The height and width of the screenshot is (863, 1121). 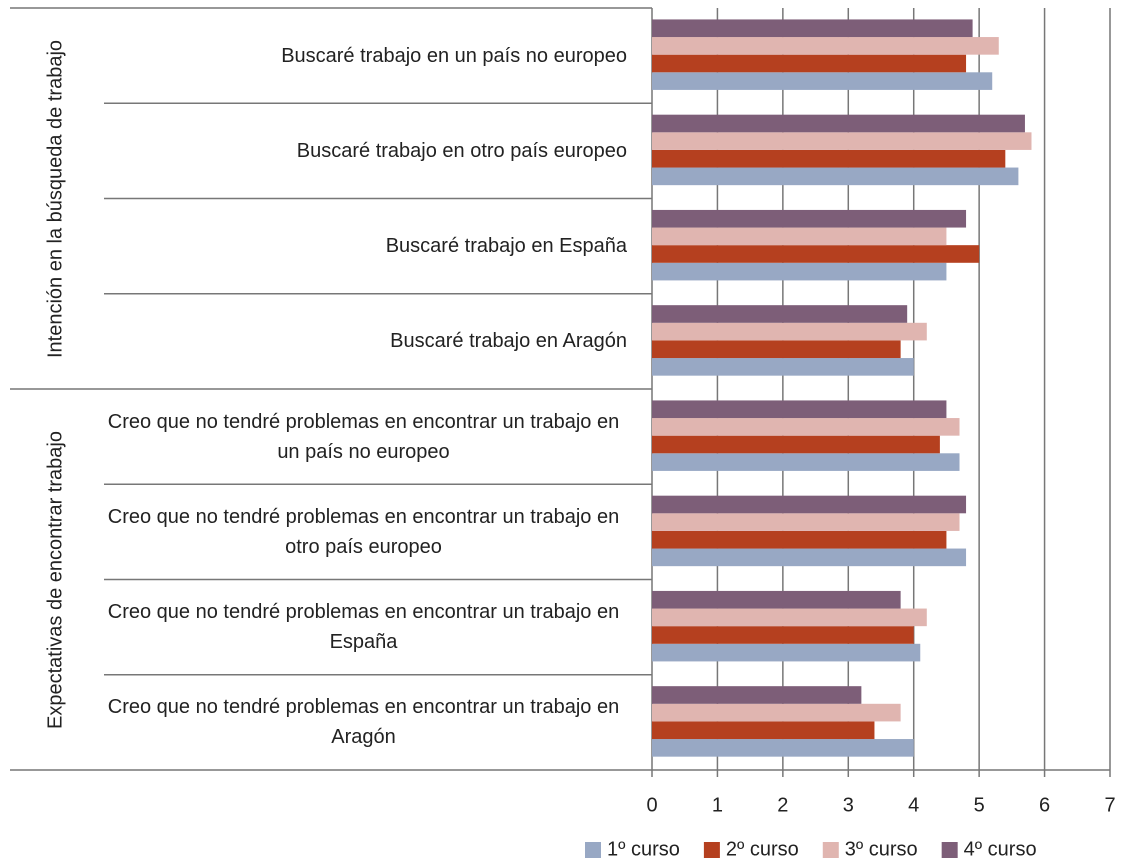 I want to click on group-label: Intención en la búsqueda de trabajo, so click(x=55, y=198).